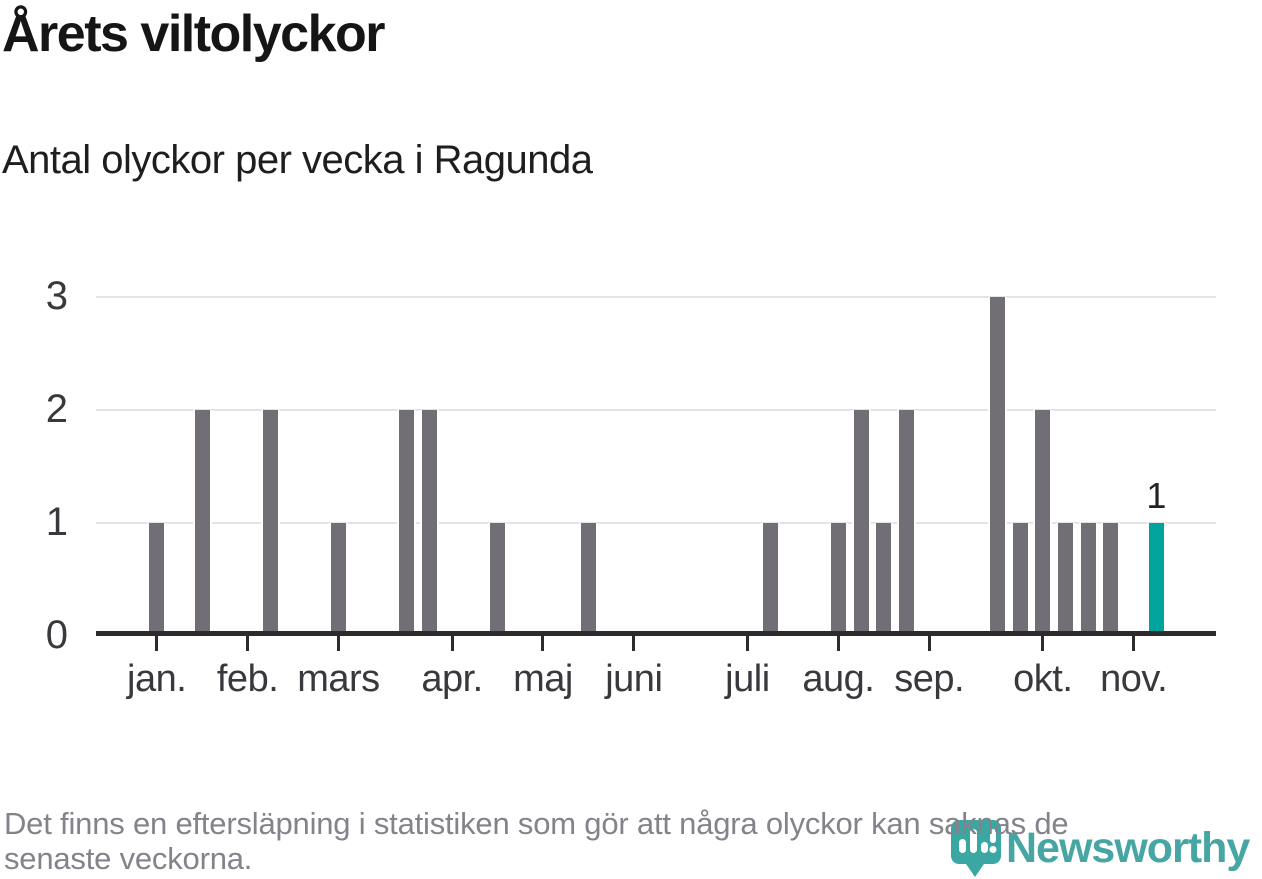 The height and width of the screenshot is (879, 1262). I want to click on month-label-apr: apr., so click(452, 679).